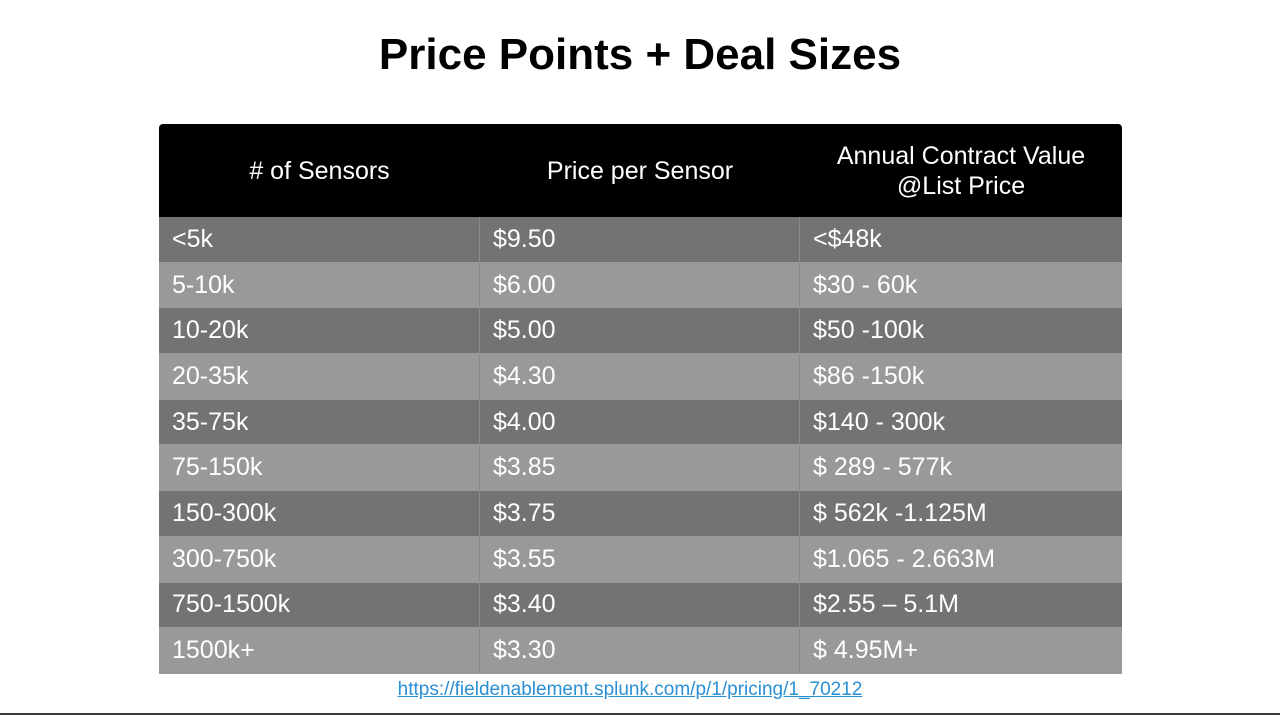 Image resolution: width=1280 pixels, height=715 pixels. I want to click on cell-price: $3.55, so click(640, 559).